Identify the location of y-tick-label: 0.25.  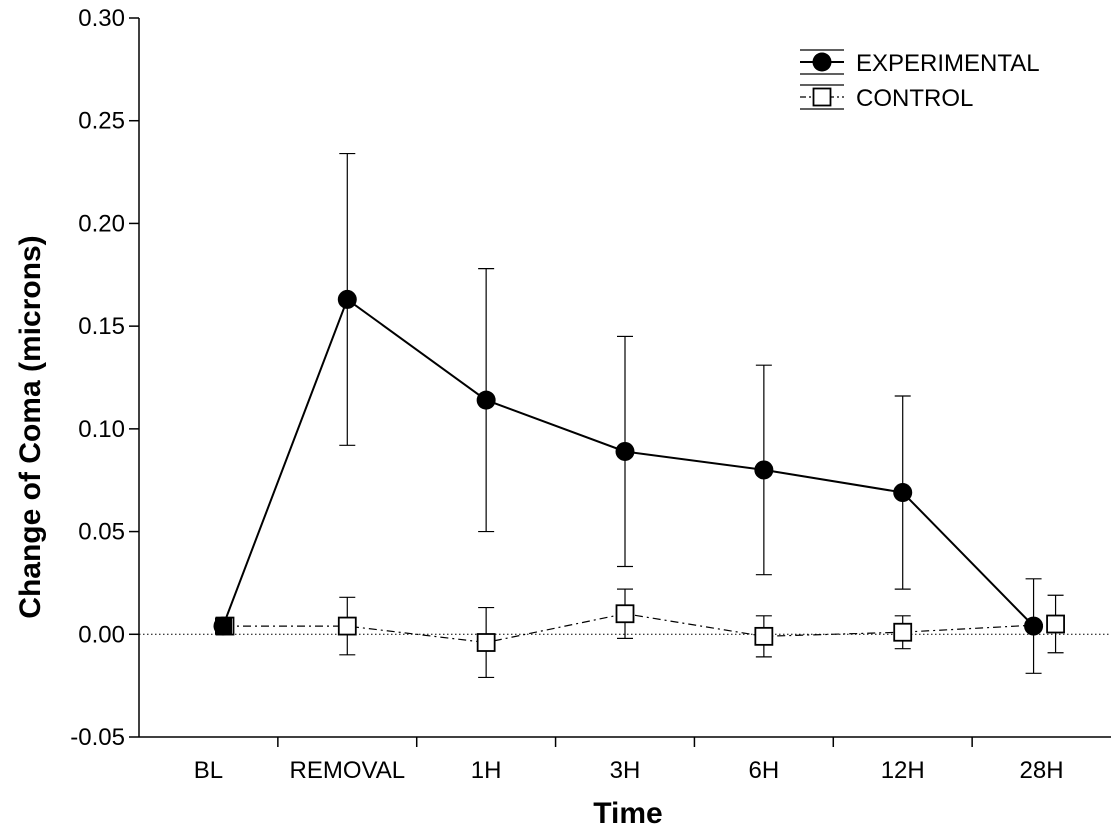
(101, 121).